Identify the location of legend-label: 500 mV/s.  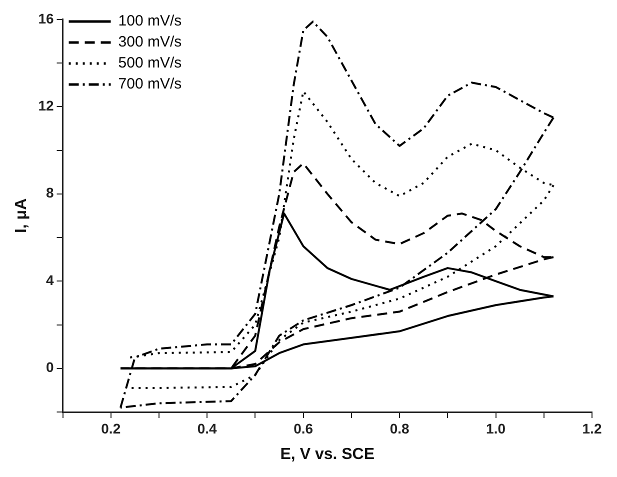
(150, 63).